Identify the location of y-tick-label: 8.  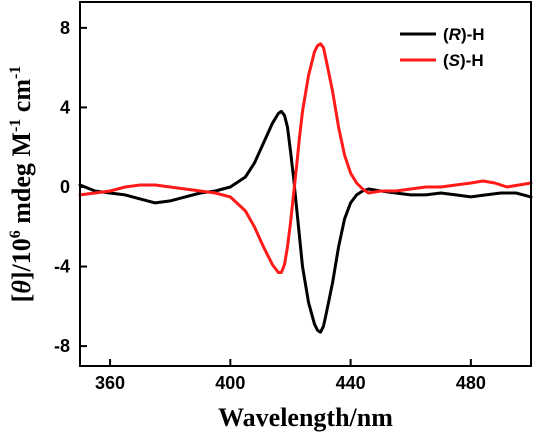
(65, 28).